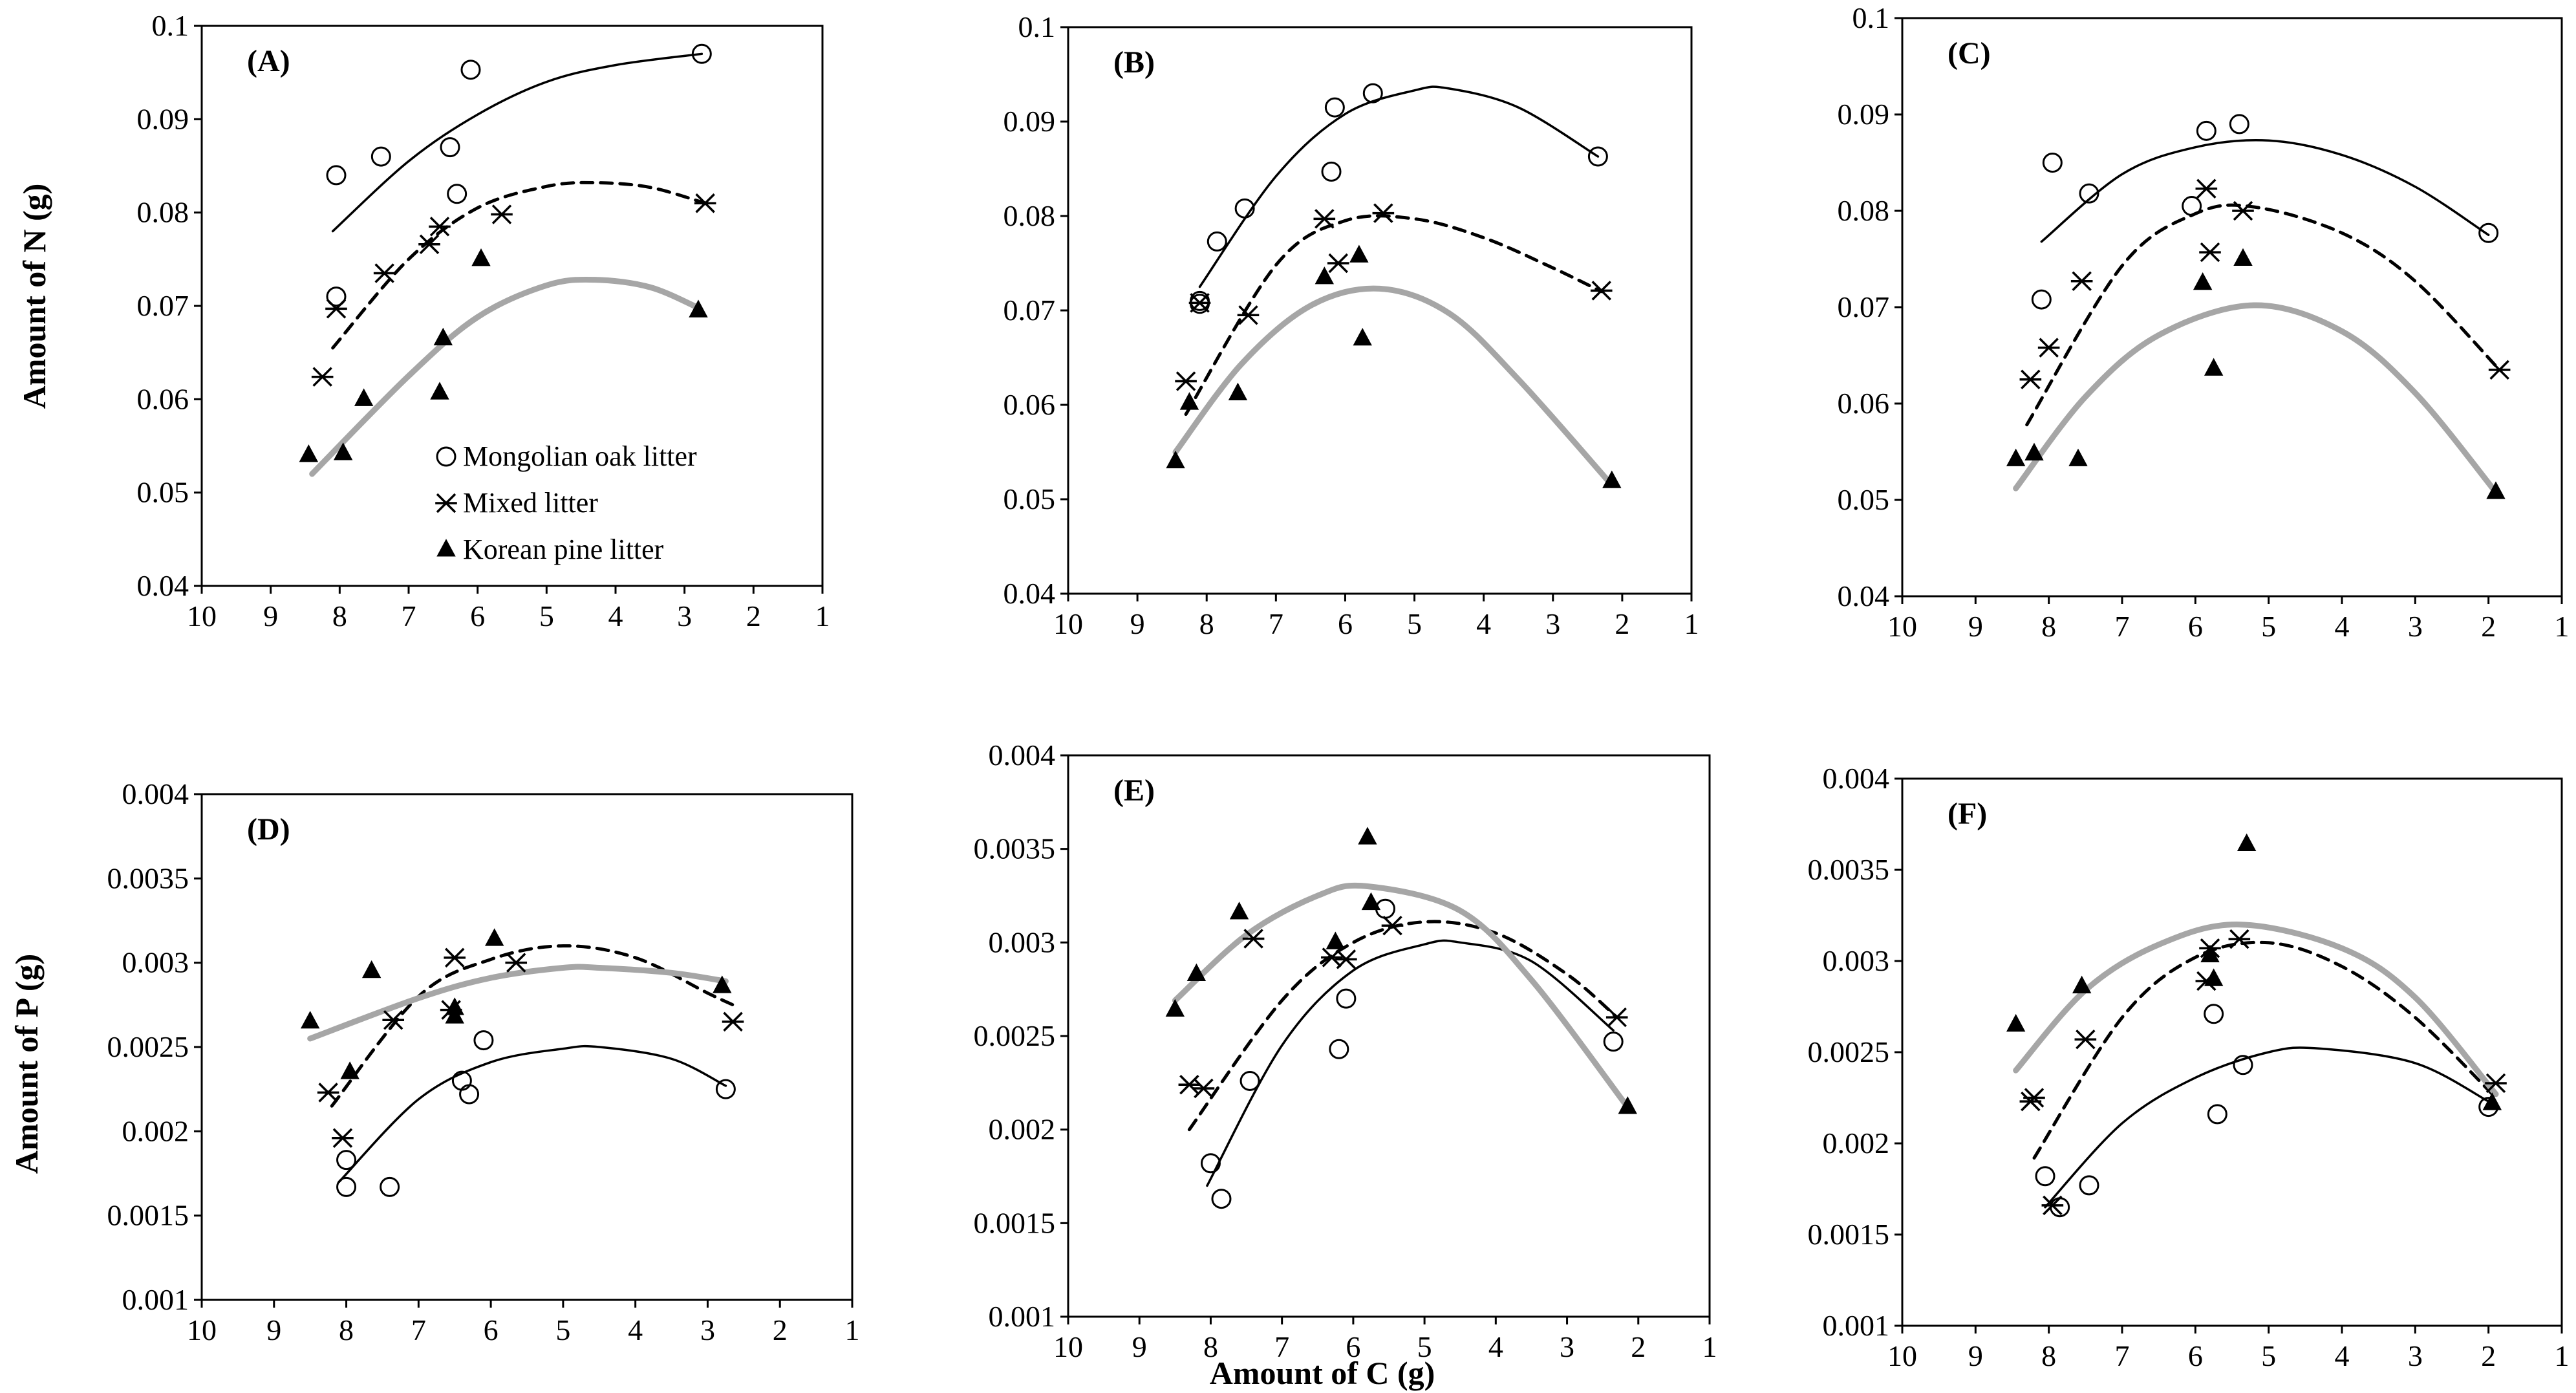  What do you see at coordinates (148, 1215) in the screenshot?
I see `y-tick-label: 0.0015` at bounding box center [148, 1215].